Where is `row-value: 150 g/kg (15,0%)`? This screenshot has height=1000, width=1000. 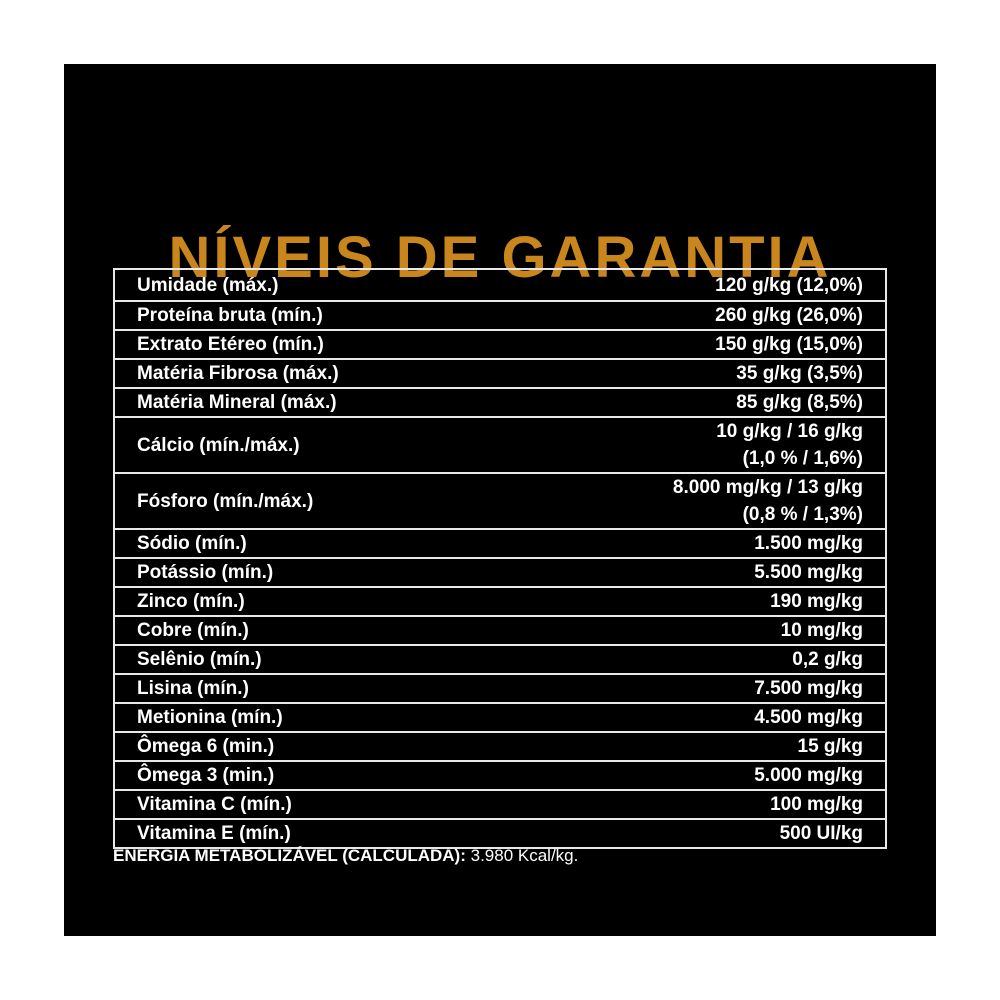
row-value: 150 g/kg (15,0%) is located at coordinates (697, 344).